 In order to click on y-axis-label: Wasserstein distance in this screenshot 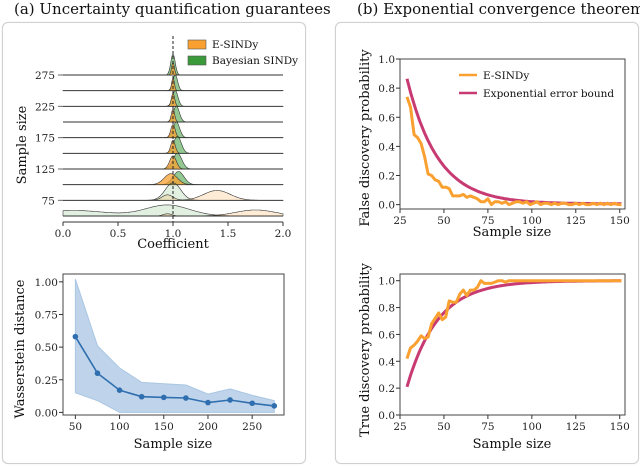, I will do `click(20, 348)`.